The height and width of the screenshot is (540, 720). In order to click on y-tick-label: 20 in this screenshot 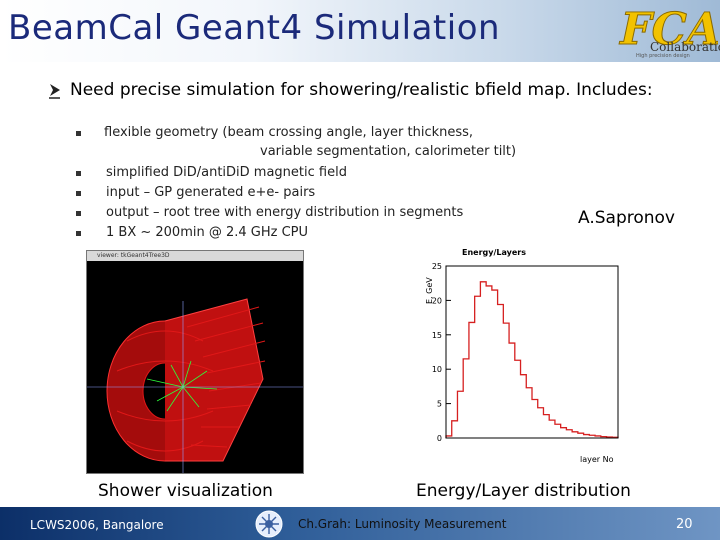, I will do `click(437, 300)`.